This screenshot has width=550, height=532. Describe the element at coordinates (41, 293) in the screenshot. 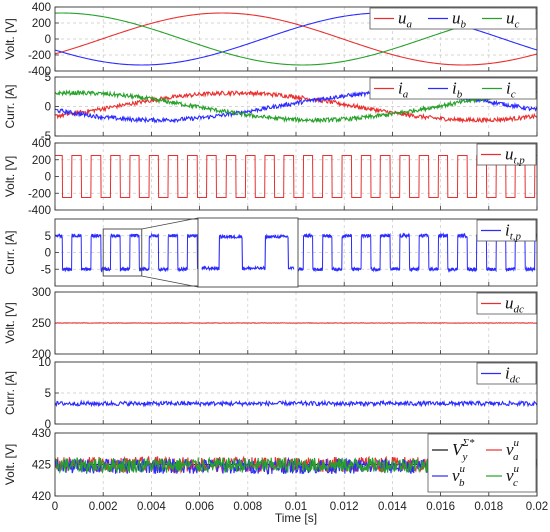

I see `y-tick-label: 300` at that location.